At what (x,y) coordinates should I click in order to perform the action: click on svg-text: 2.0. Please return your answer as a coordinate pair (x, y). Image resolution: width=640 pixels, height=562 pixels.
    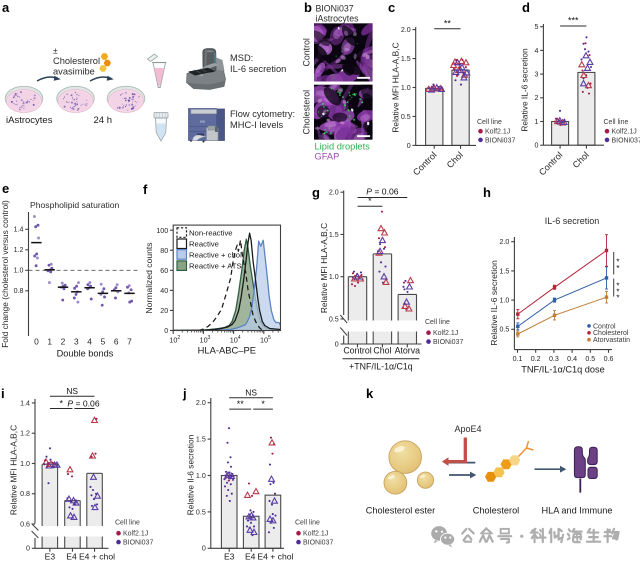
    Looking at the image, I should click on (505, 242).